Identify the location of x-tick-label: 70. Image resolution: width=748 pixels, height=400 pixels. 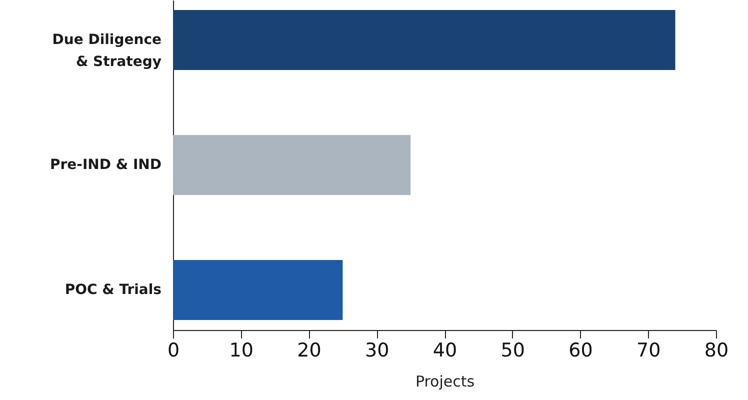
(648, 351).